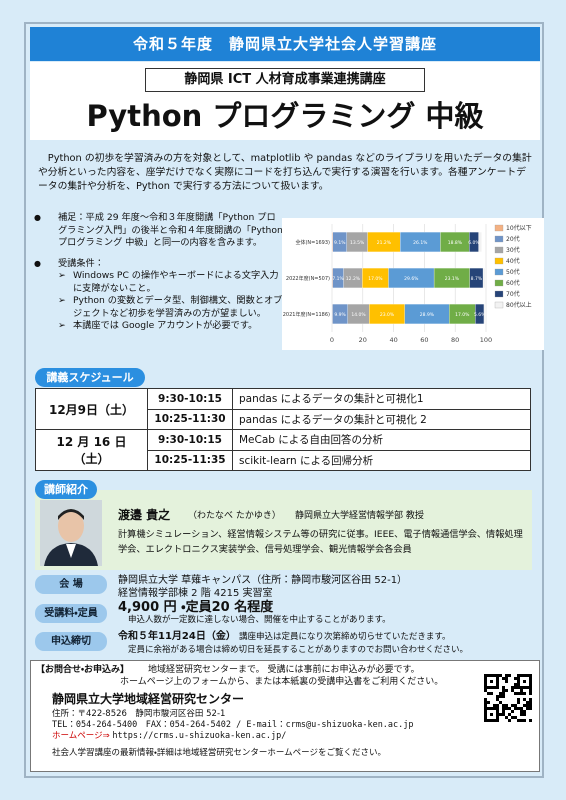  I want to click on instructor-reading: （わたなべ たかゆき）, so click(234, 516).